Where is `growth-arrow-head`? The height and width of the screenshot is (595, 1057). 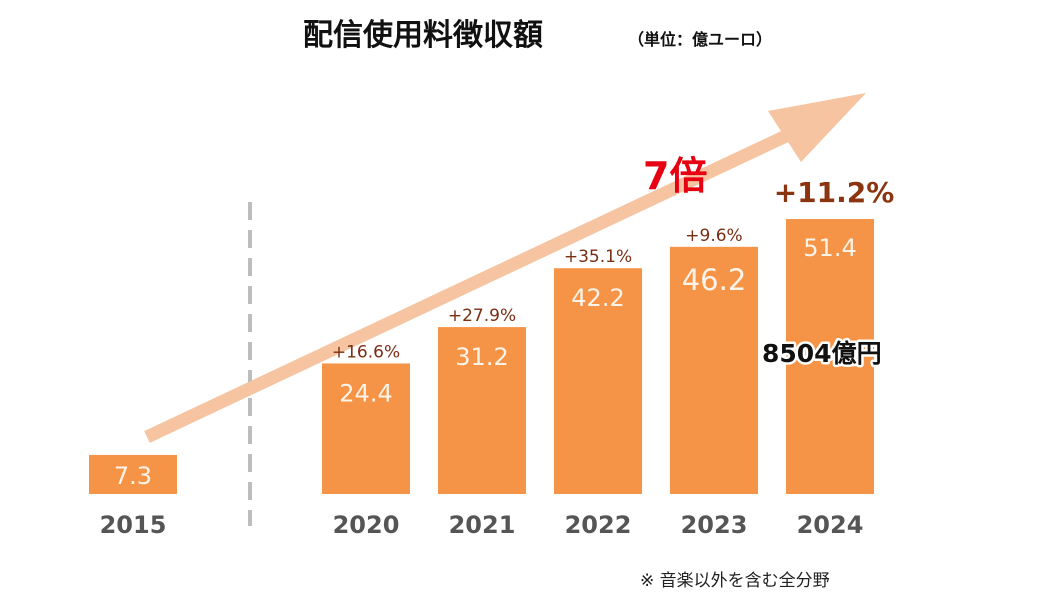 growth-arrow-head is located at coordinates (817, 127).